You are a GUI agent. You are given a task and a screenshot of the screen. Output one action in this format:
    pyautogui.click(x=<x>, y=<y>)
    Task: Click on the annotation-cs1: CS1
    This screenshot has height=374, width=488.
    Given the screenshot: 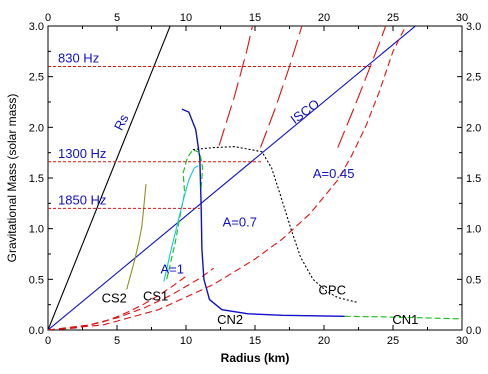 What is the action you would take?
    pyautogui.click(x=155, y=296)
    